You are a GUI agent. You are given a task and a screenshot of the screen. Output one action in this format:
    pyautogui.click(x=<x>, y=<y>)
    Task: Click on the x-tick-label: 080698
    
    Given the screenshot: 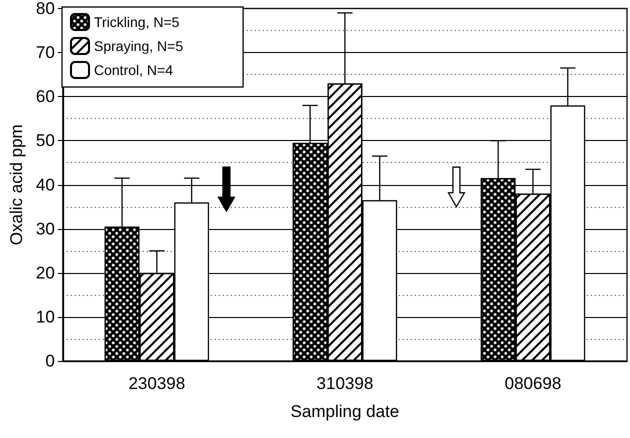 What is the action you would take?
    pyautogui.click(x=533, y=383)
    